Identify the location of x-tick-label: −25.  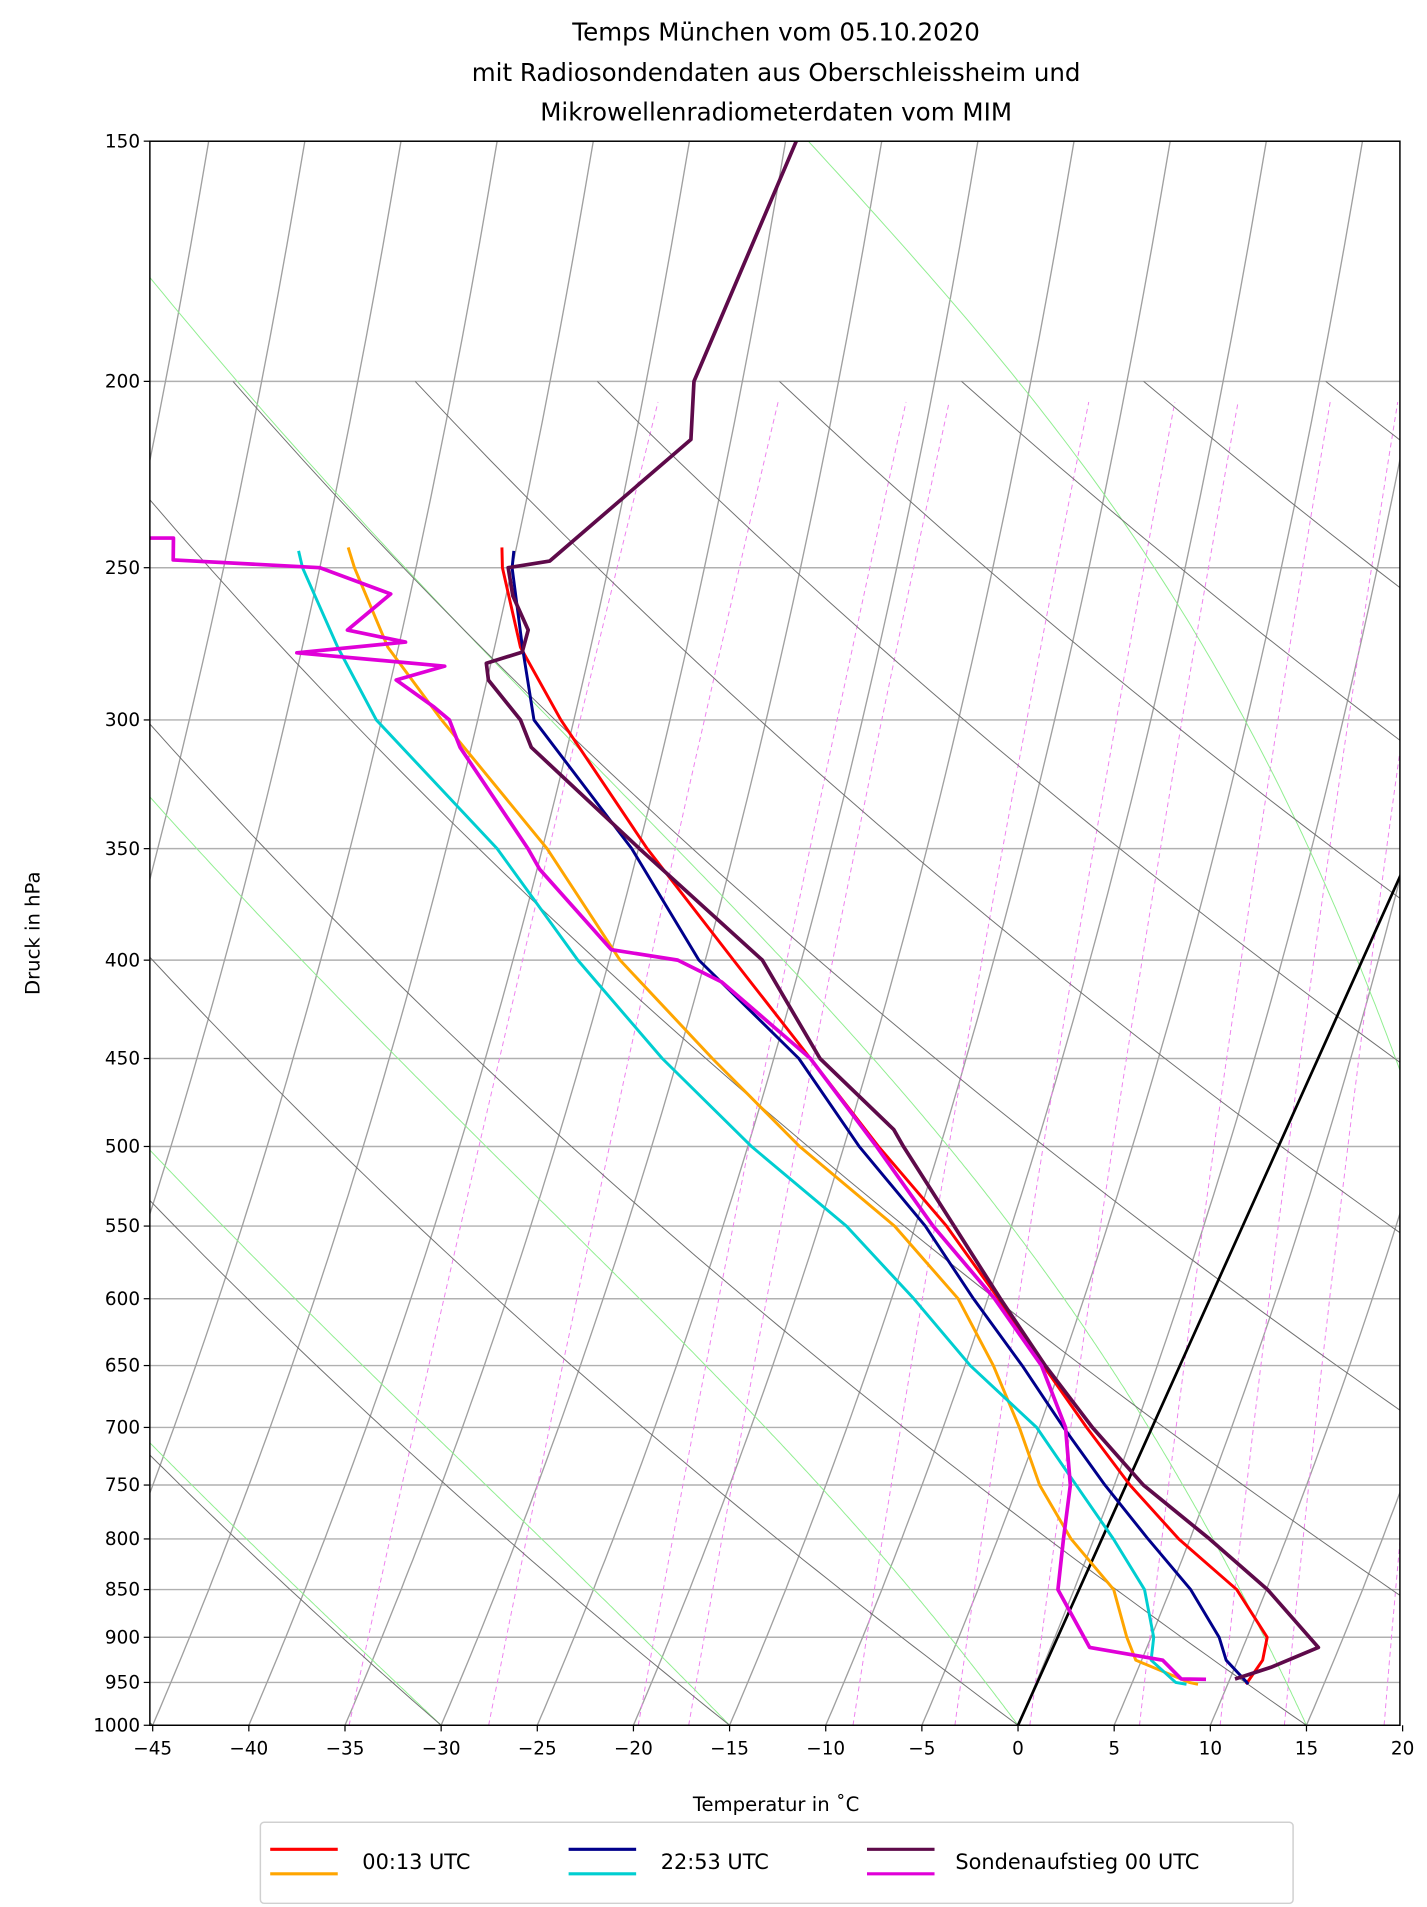
(537, 1749).